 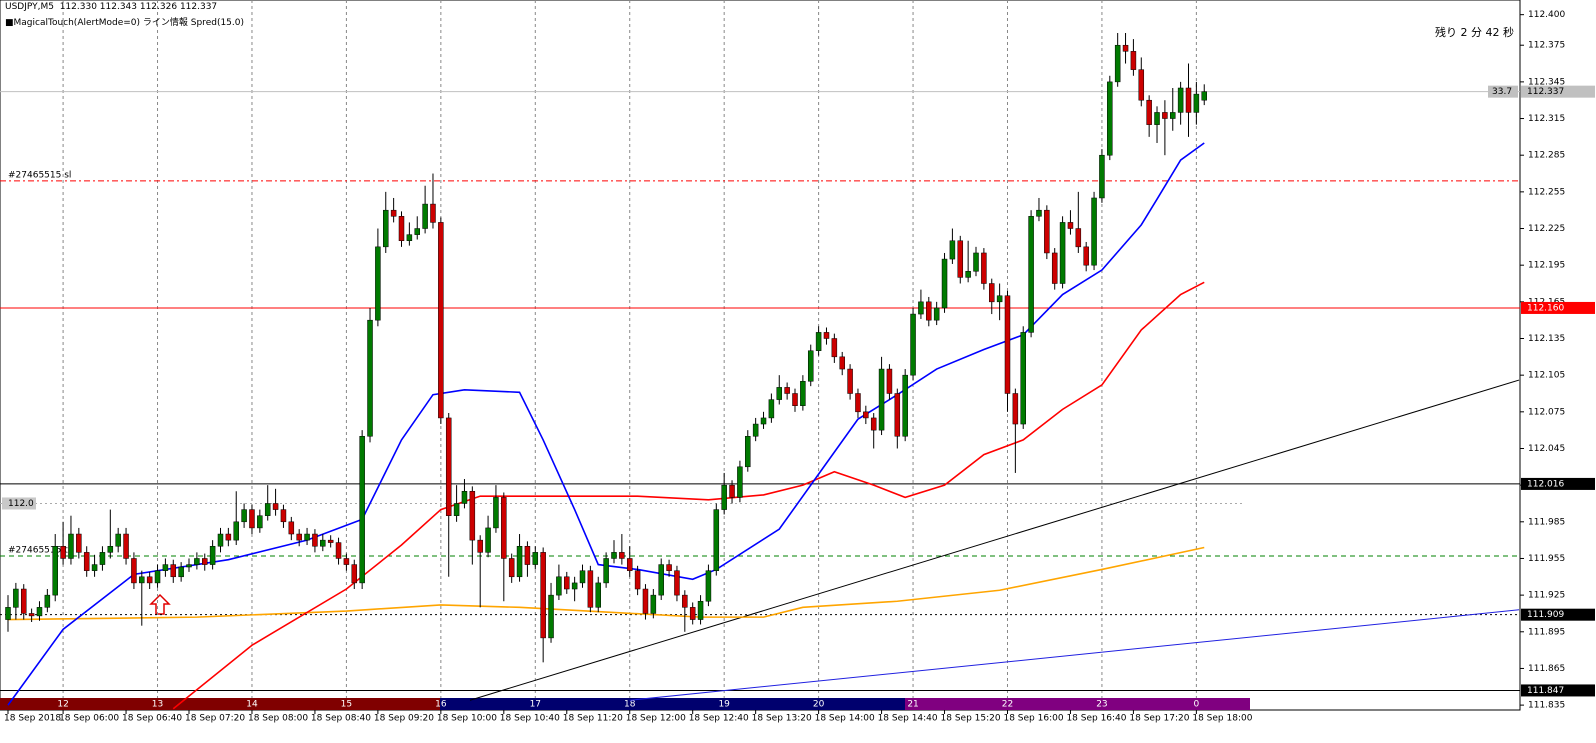 What do you see at coordinates (1546, 376) in the screenshot?
I see `y-tick-label: 112.105` at bounding box center [1546, 376].